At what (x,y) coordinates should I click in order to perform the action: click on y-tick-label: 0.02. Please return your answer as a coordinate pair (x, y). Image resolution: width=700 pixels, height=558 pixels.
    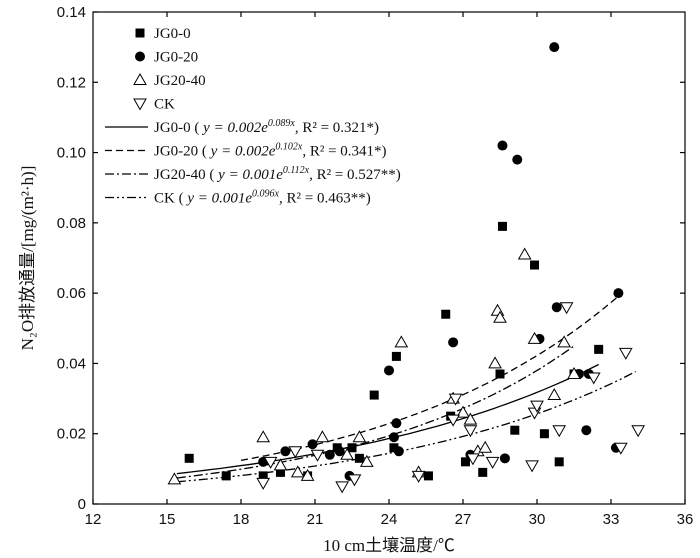
    Looking at the image, I should click on (71, 434).